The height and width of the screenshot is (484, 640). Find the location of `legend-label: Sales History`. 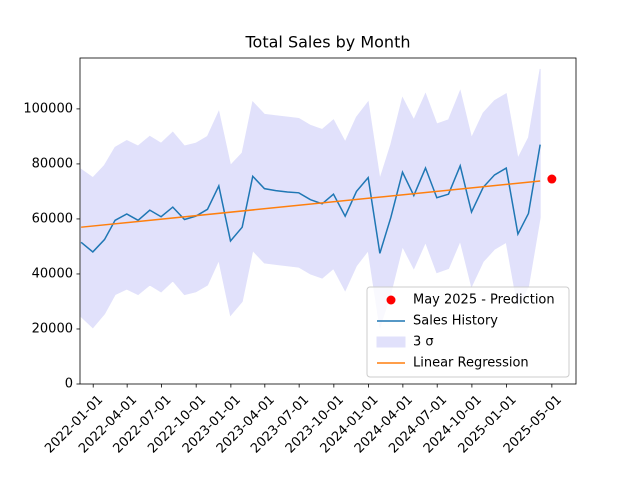

legend-label: Sales History is located at coordinates (455, 321).